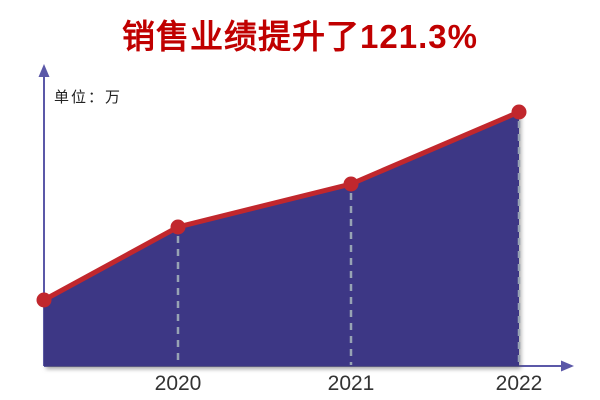  Describe the element at coordinates (567, 366) in the screenshot. I see `x-axis-arrow-icon` at that location.